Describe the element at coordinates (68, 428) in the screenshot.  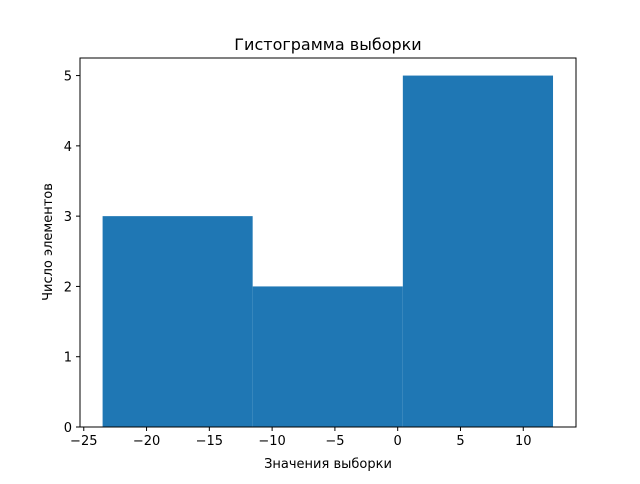
I see `y-tick-label: 0` at that location.